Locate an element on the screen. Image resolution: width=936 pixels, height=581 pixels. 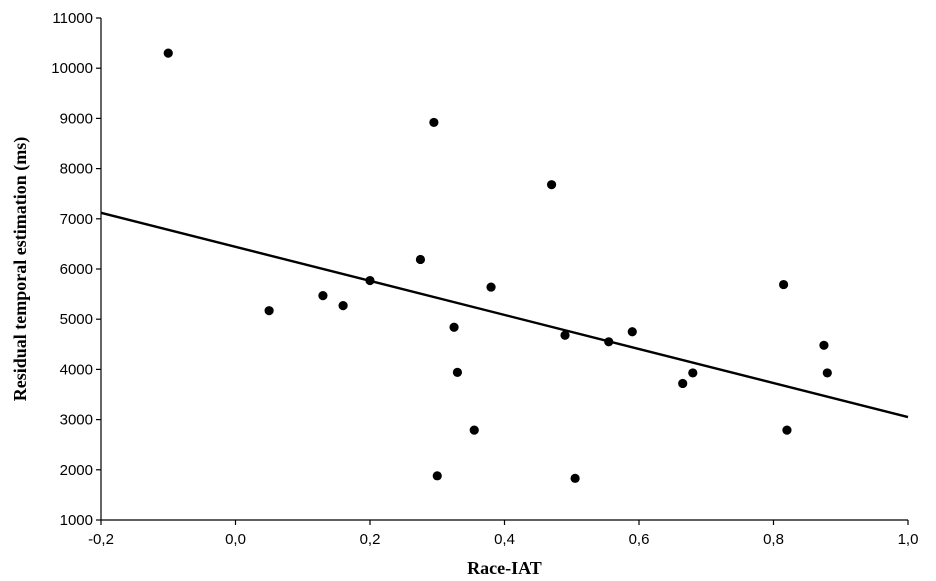
y-tick-label: 2000 is located at coordinates (76, 470).